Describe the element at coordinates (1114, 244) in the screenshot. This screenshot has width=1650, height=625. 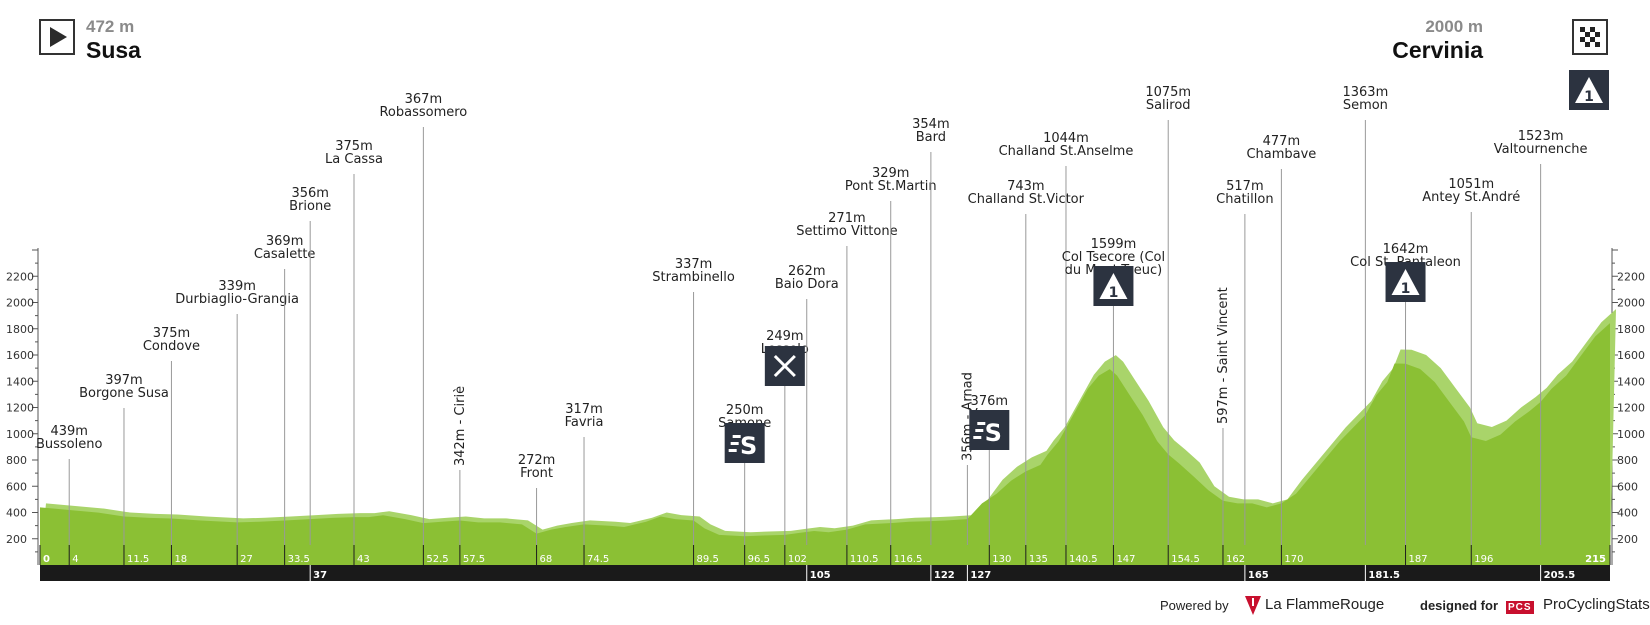
I see `peak-elevation: 1599m` at that location.